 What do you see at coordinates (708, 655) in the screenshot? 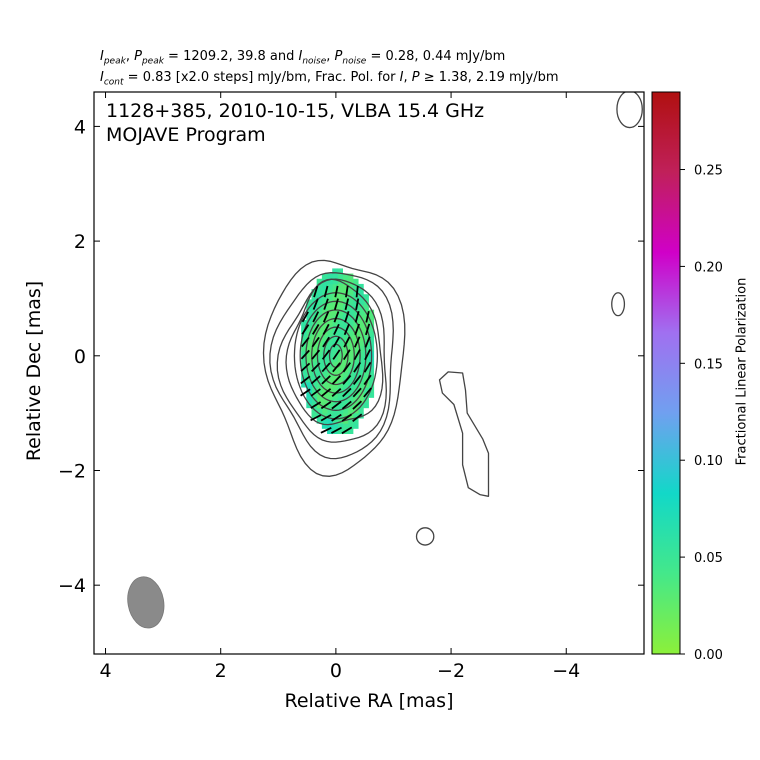
I see `colorbar-tick-label: 0.00` at bounding box center [708, 655].